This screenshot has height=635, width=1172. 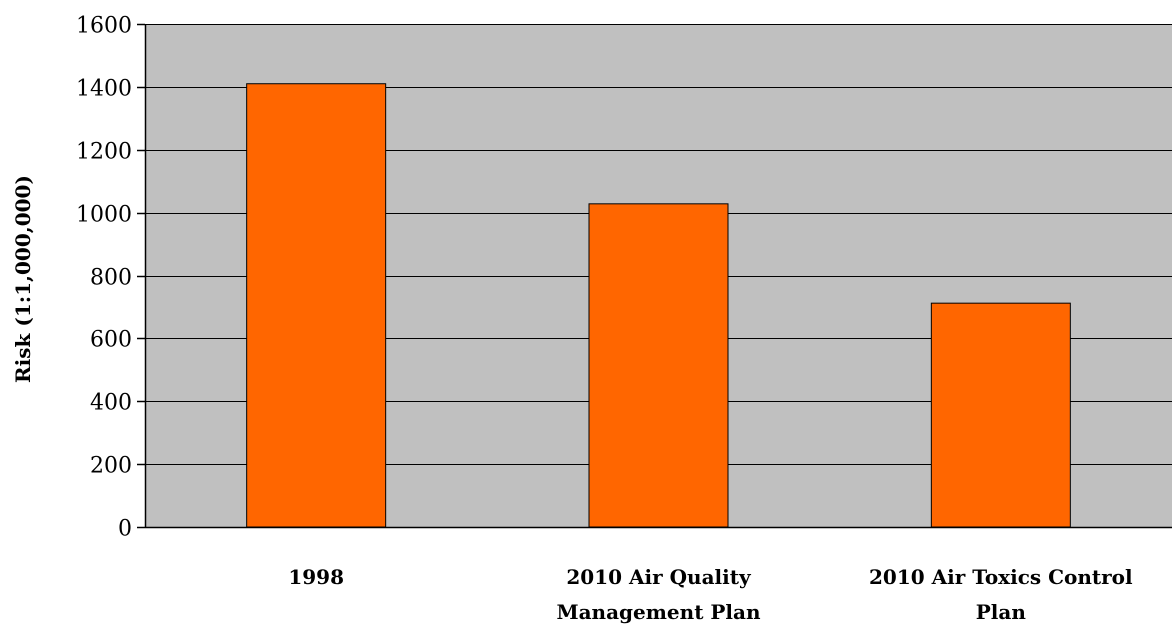 What do you see at coordinates (125, 529) in the screenshot?
I see `y-tick-label: 0` at bounding box center [125, 529].